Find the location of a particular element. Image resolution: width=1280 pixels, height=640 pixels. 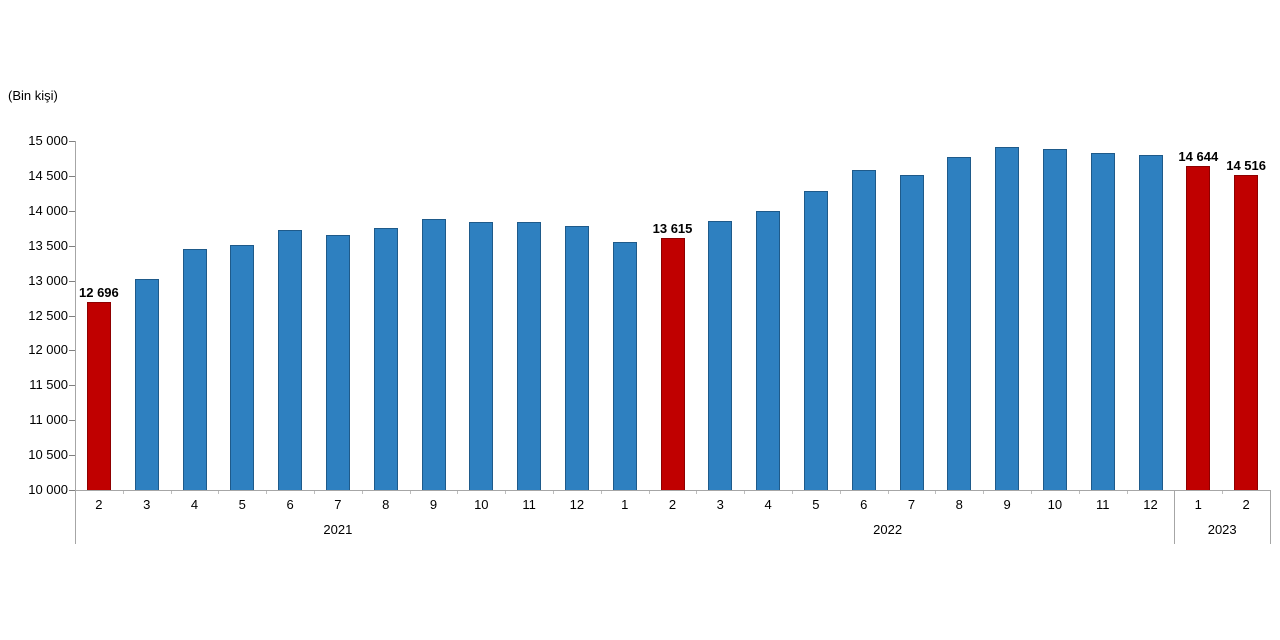

y-tick-label: 10 500 is located at coordinates (48, 455).